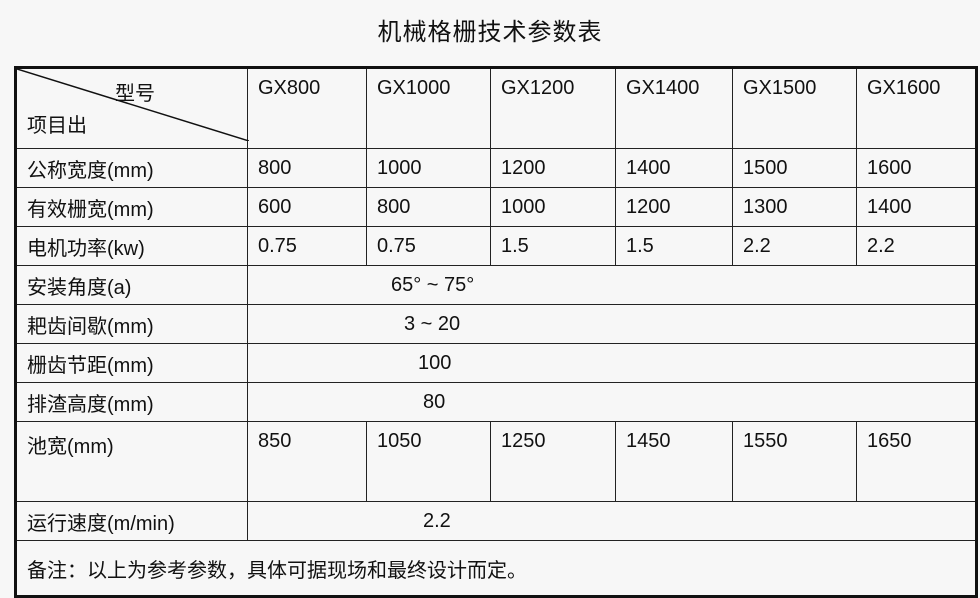  What do you see at coordinates (612, 402) in the screenshot?
I see `merged-cell: 80` at bounding box center [612, 402].